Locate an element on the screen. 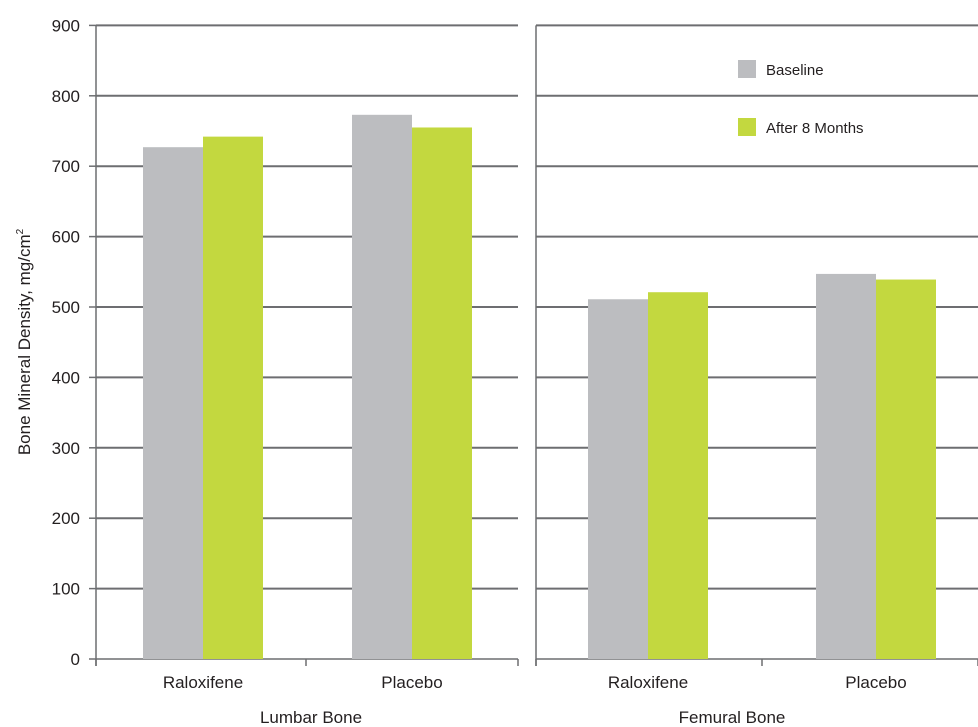 The height and width of the screenshot is (727, 978). y-tick-label: 700 is located at coordinates (66, 166).